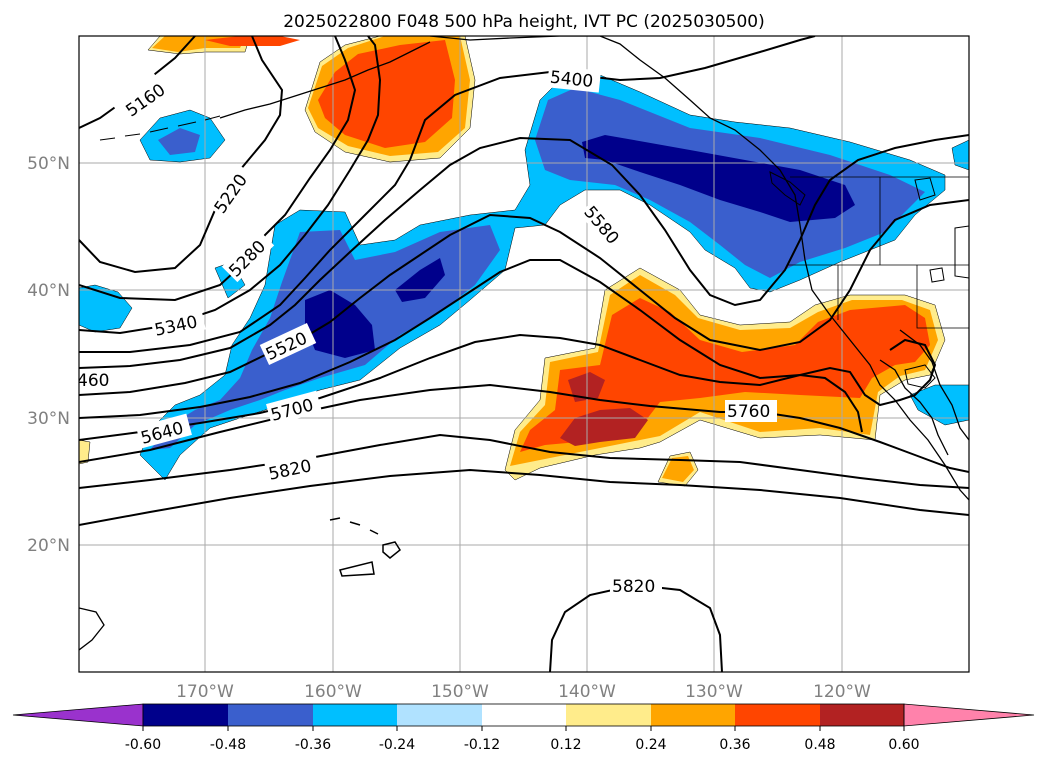 This screenshot has height=765, width=1047. I want to click on colorbar-tick-marks, so click(523, 728).